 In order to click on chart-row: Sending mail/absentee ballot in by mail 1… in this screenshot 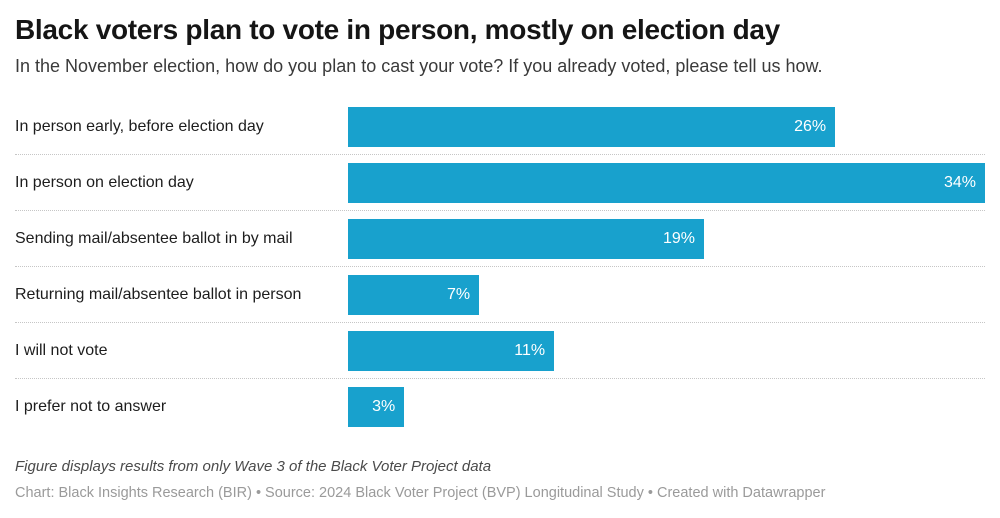, I will do `click(500, 239)`.